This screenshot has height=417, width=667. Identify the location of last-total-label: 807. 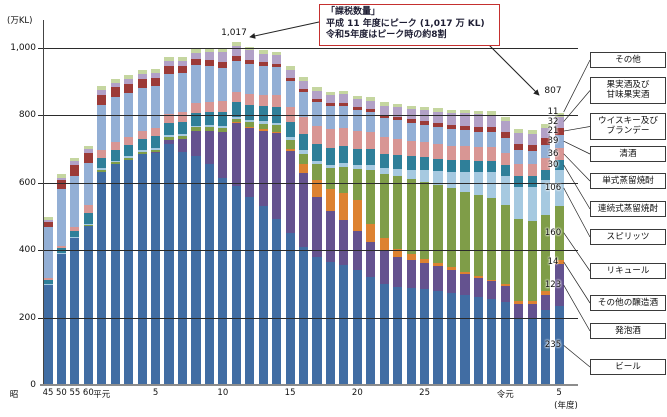
(553, 91).